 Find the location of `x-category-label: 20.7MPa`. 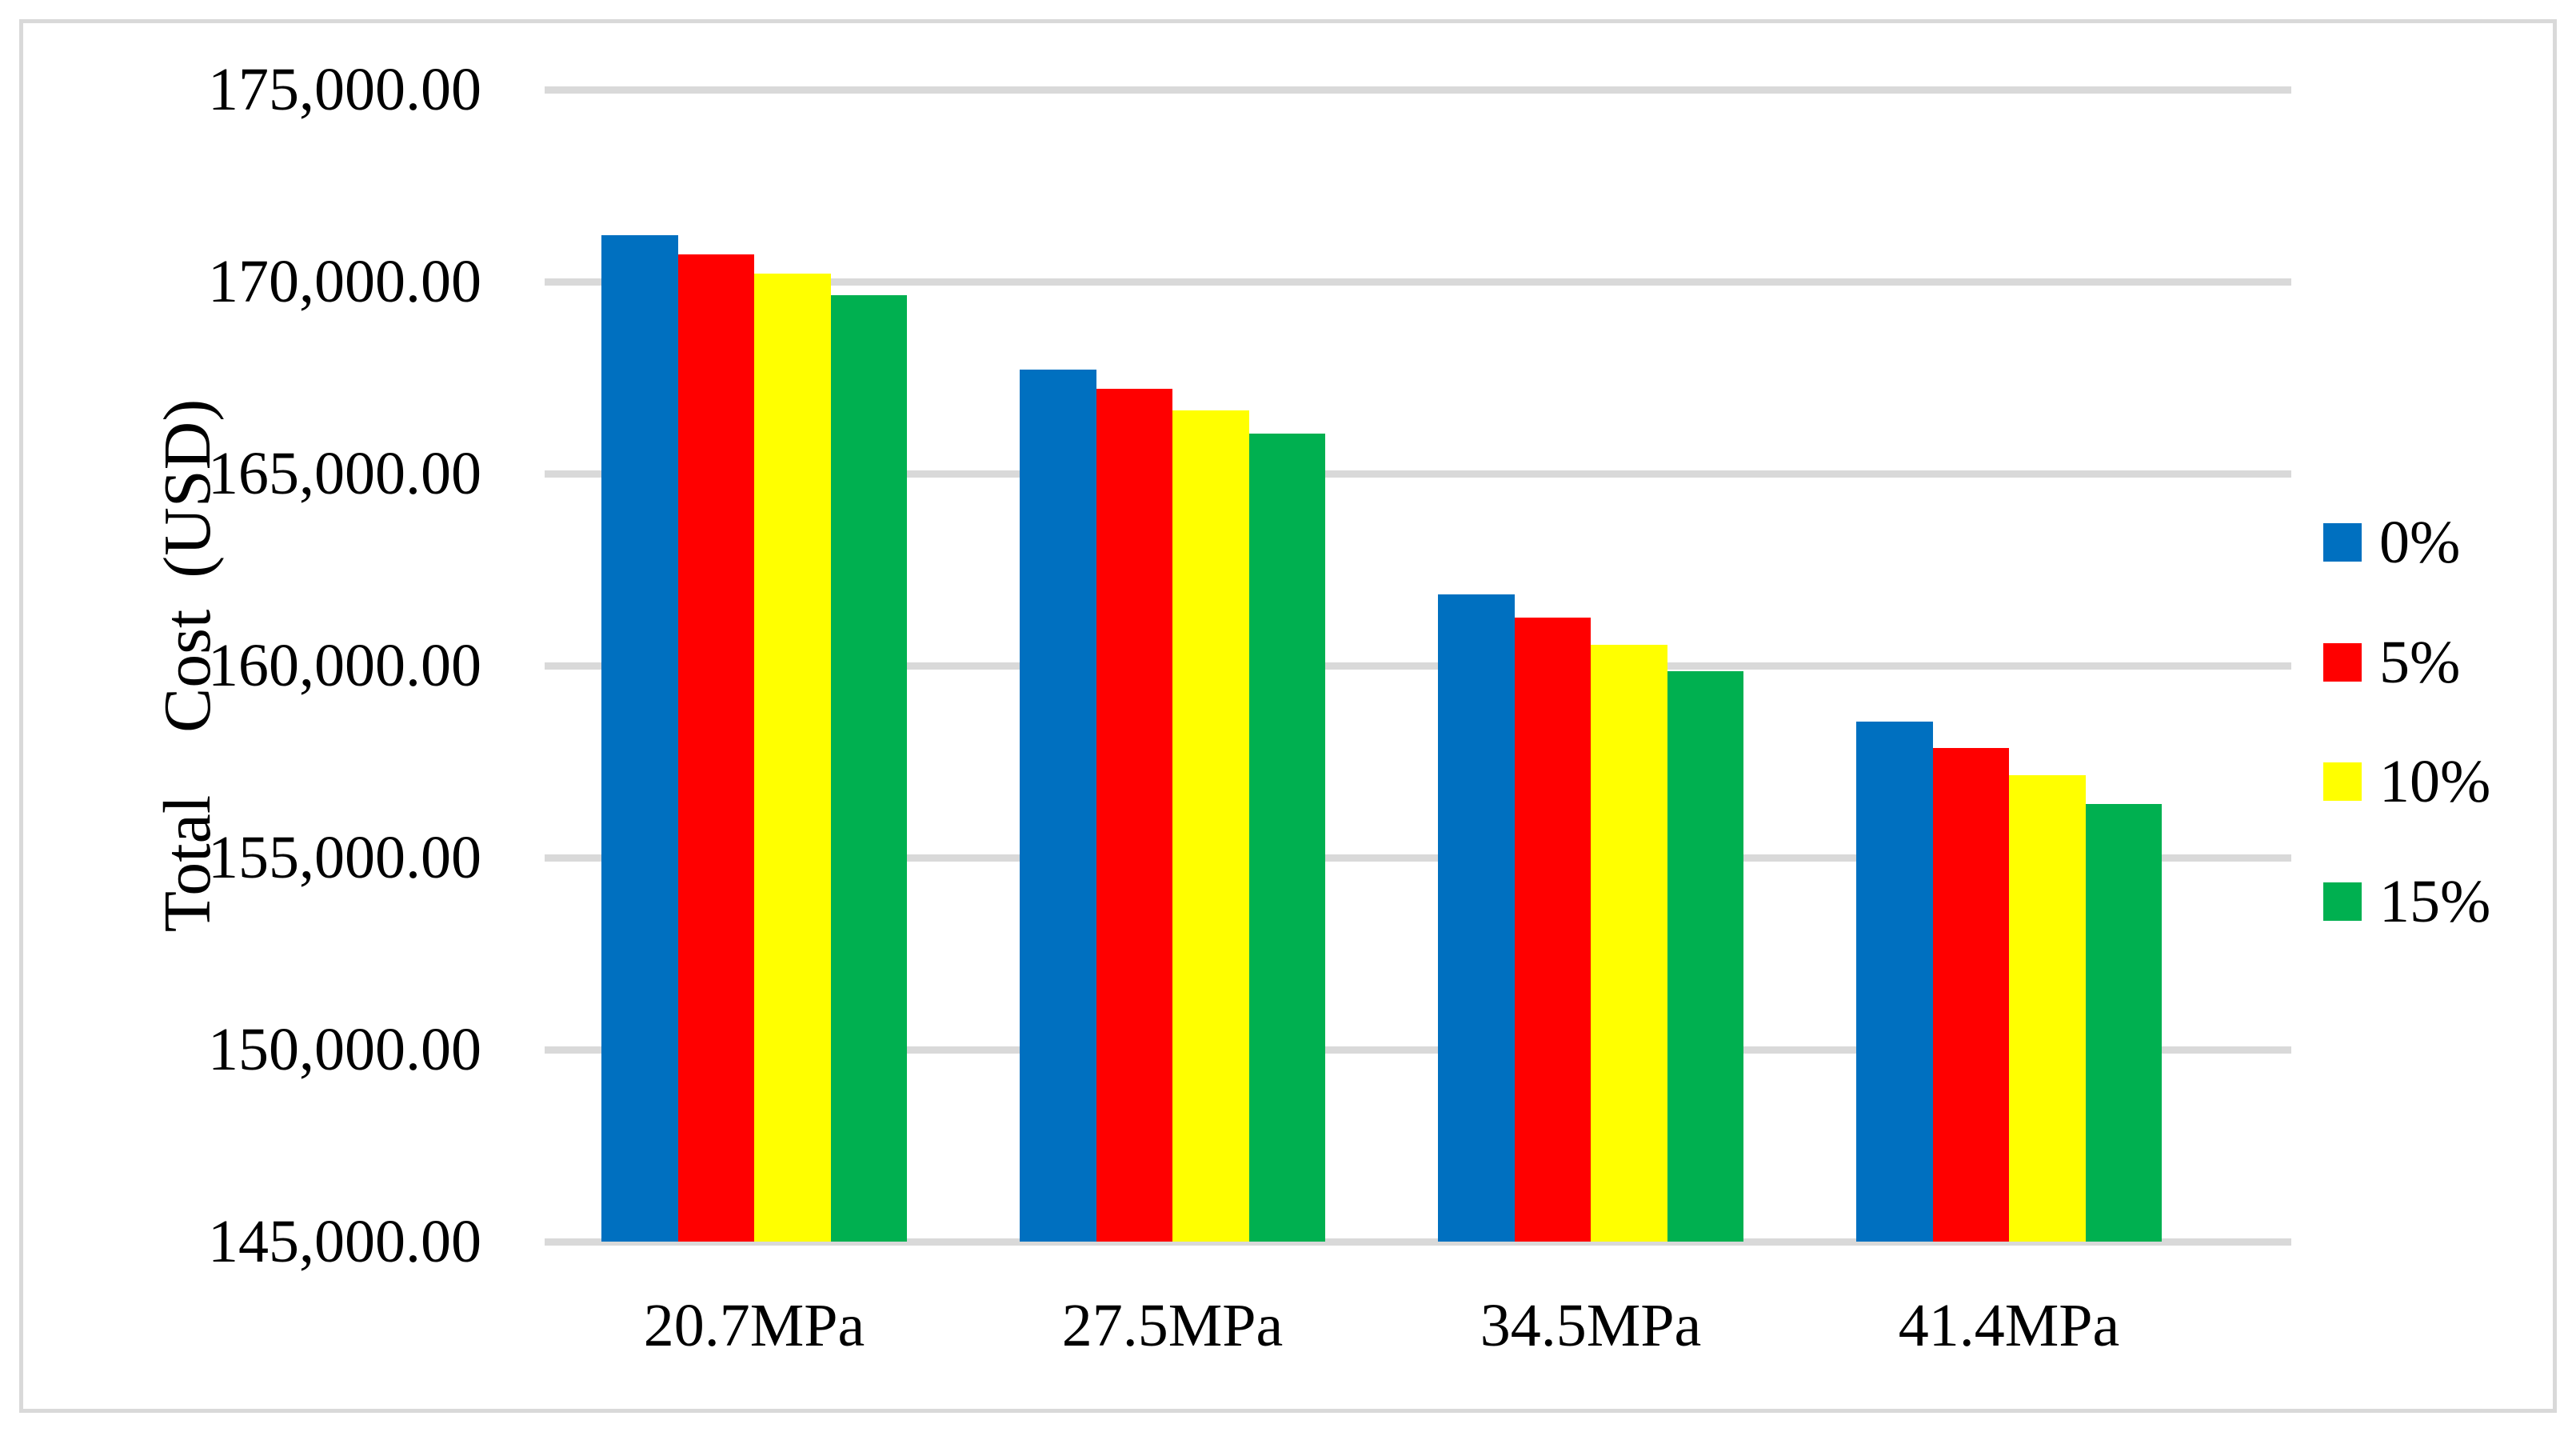

x-category-label: 20.7MPa is located at coordinates (754, 1325).